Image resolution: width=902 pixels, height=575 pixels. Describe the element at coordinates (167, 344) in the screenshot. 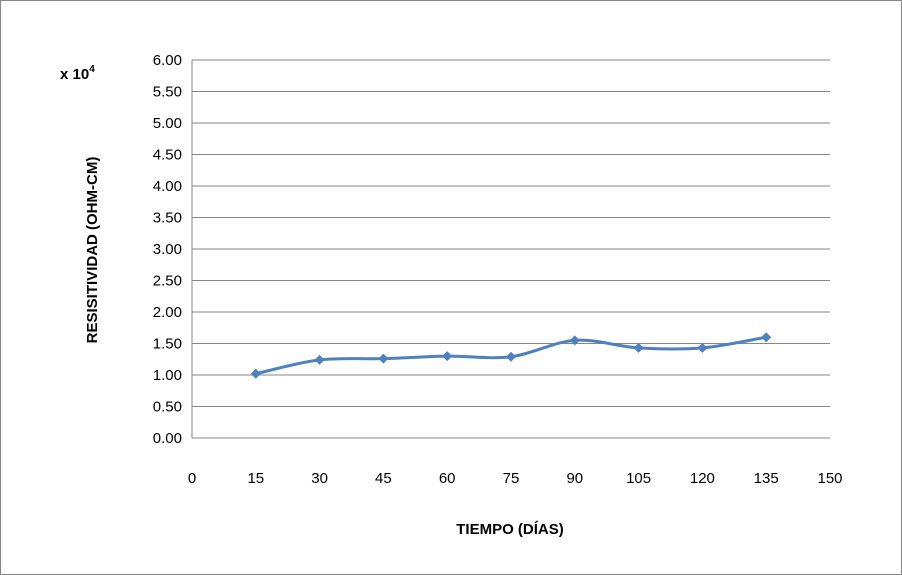

I see `y-tick-label: 1.50` at that location.